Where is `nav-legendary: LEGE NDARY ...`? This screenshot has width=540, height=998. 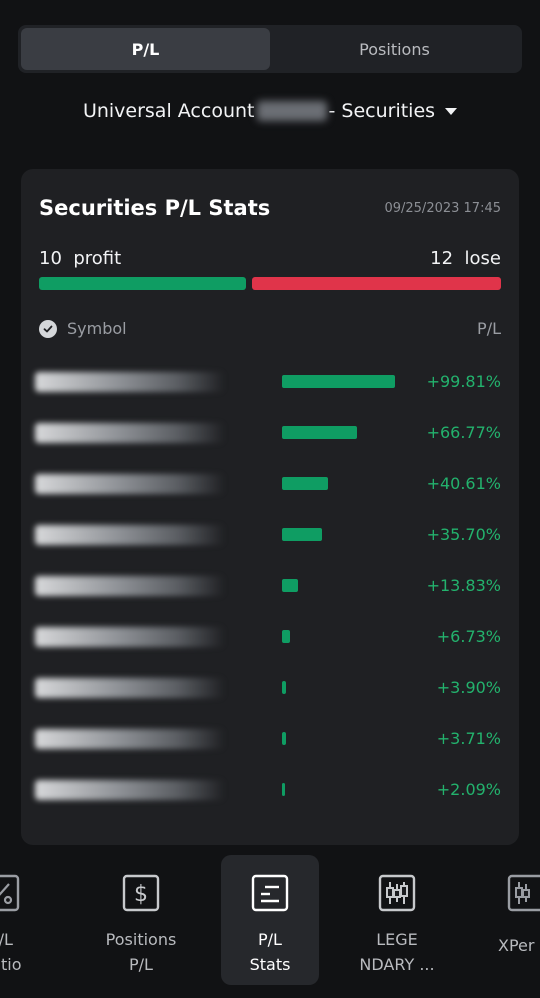 nav-legendary: LEGE NDARY ... is located at coordinates (397, 920).